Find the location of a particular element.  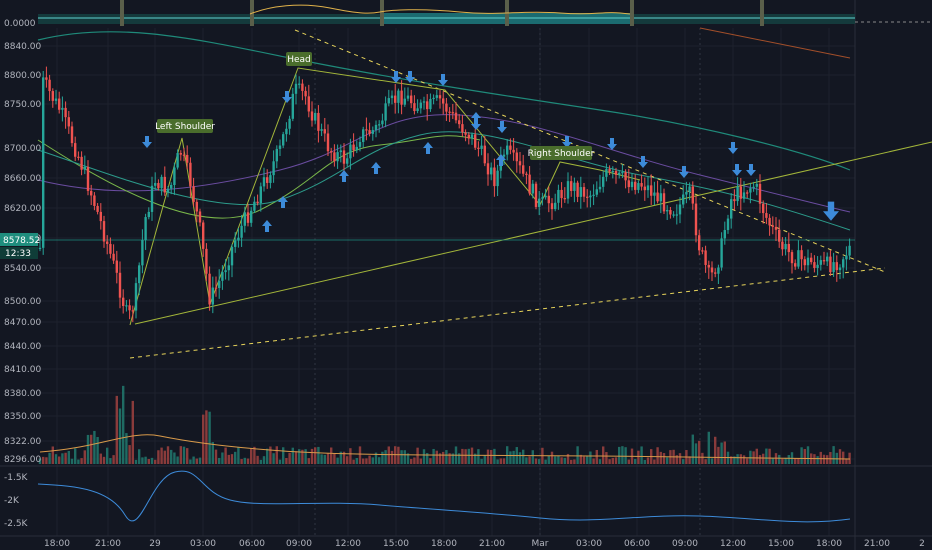

arrow-up-icon is located at coordinates (267, 226).